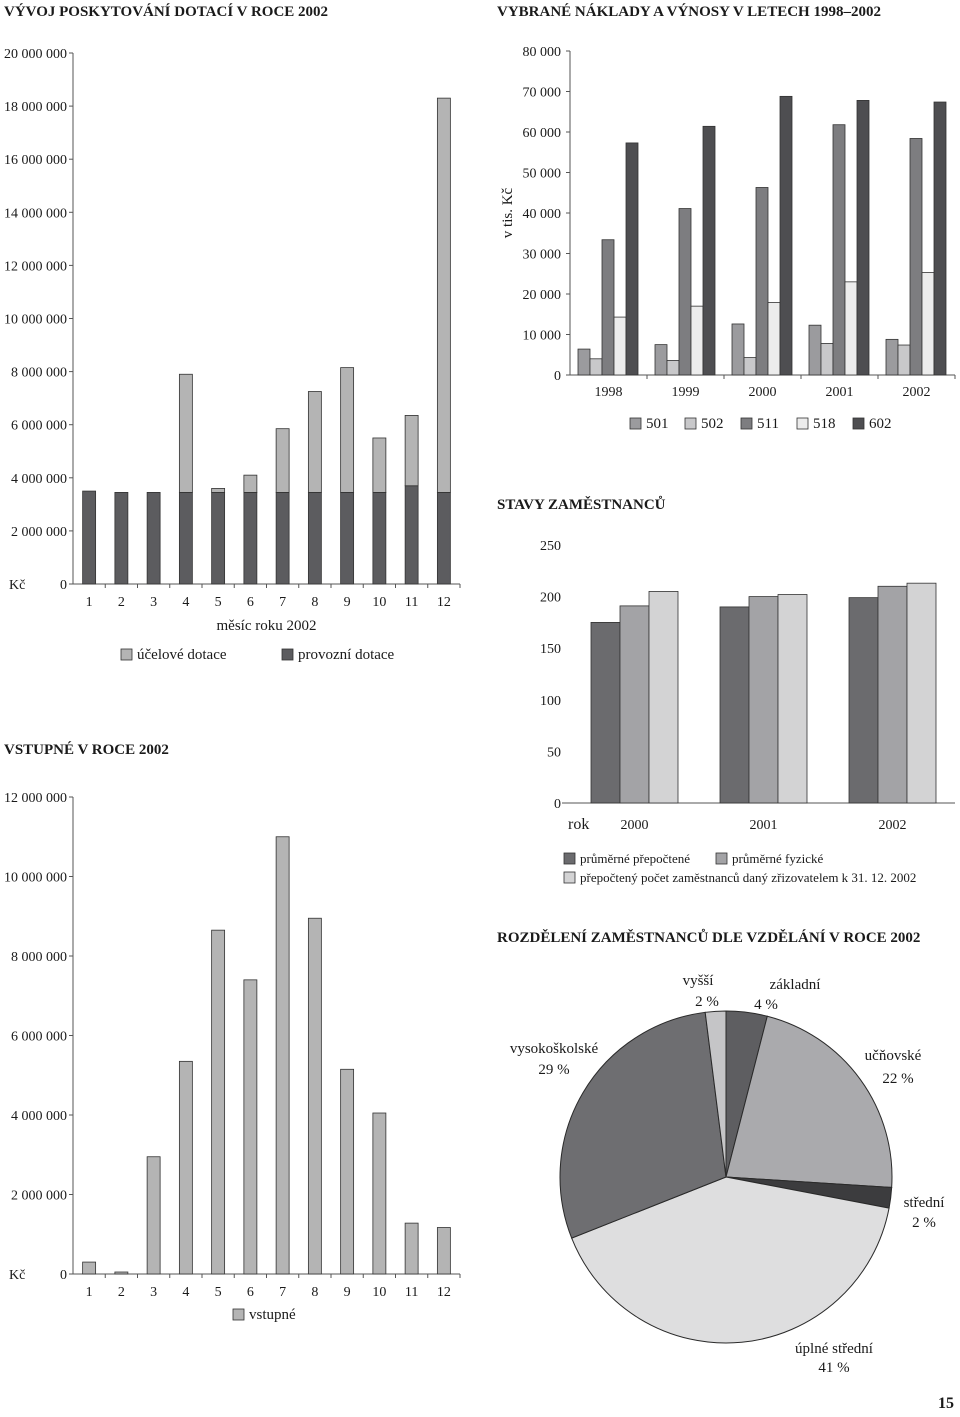 This screenshot has width=960, height=1417. I want to click on dotace-y-axis-label: Kč, so click(17, 585).